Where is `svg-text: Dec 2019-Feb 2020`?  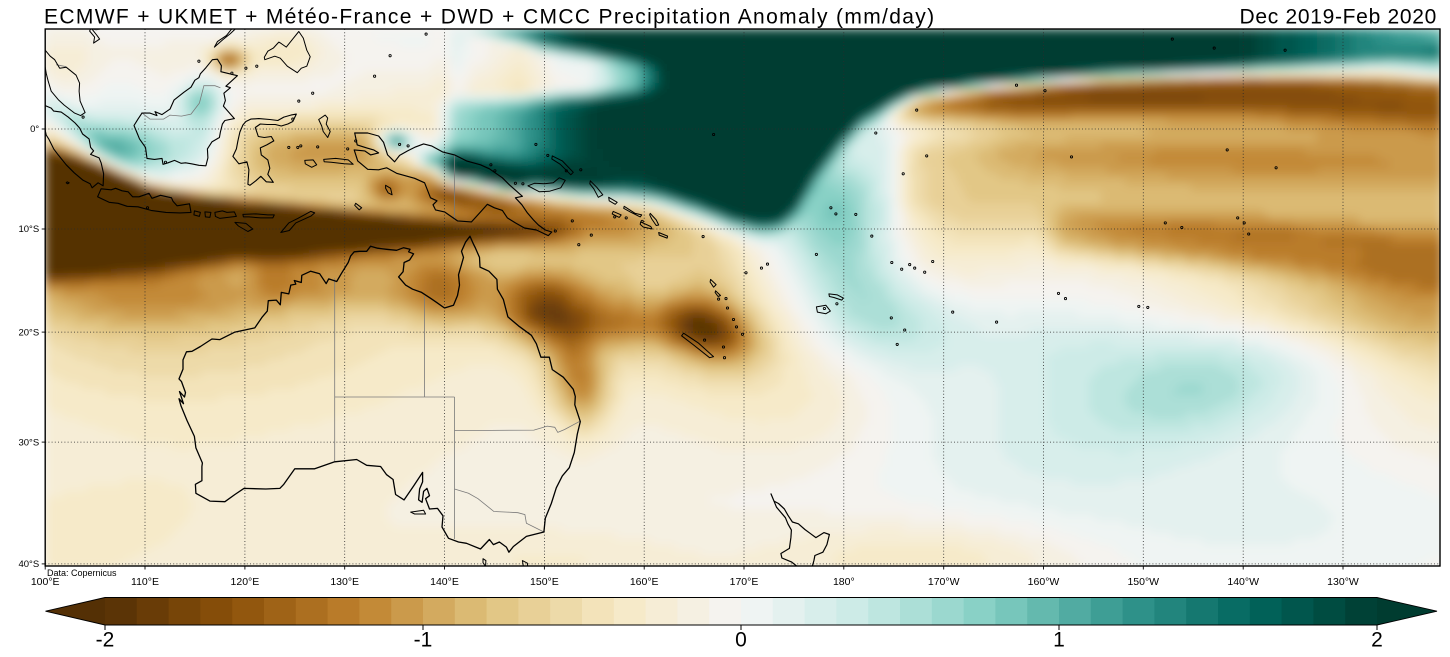 svg-text: Dec 2019-Feb 2020 is located at coordinates (1338, 17).